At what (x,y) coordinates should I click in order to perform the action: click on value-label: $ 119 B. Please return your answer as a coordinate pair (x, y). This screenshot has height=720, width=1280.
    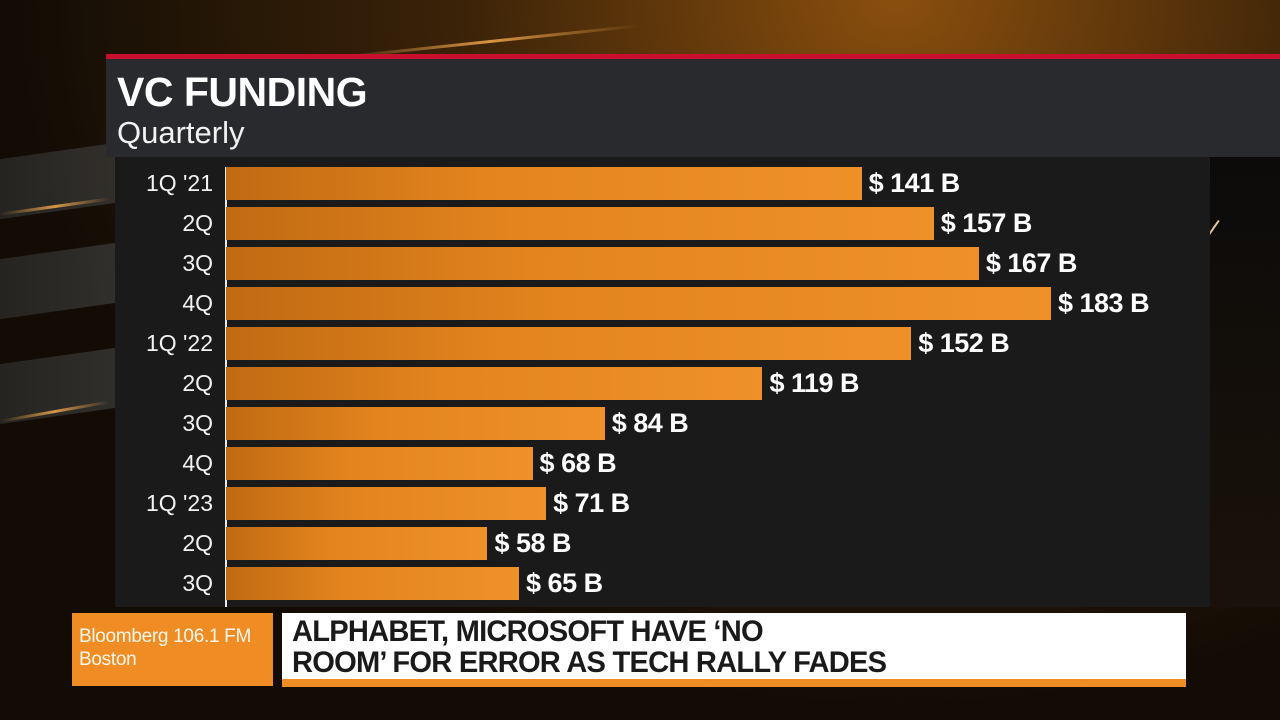
    Looking at the image, I should click on (814, 383).